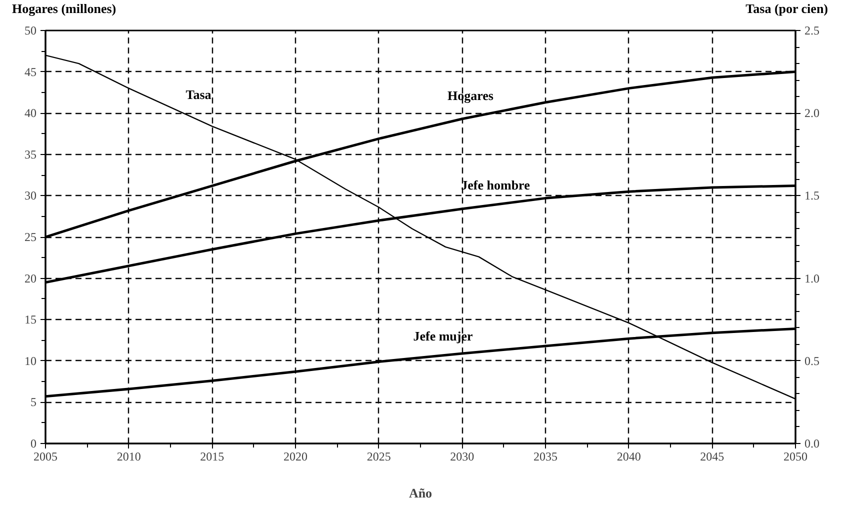  What do you see at coordinates (812, 361) in the screenshot?
I see `y2-tick-label: 0.5` at bounding box center [812, 361].